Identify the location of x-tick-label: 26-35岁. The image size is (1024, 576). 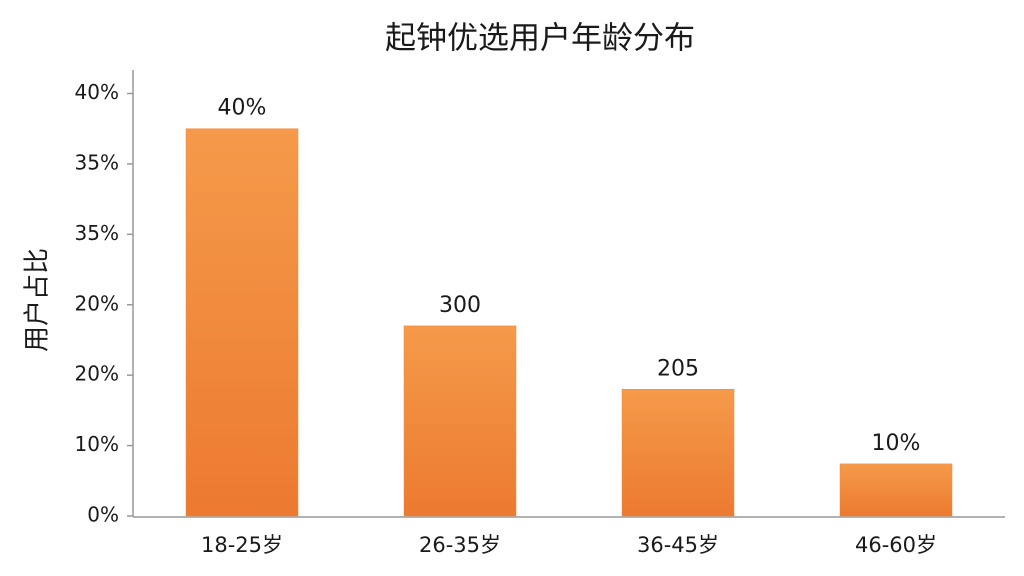
(460, 545).